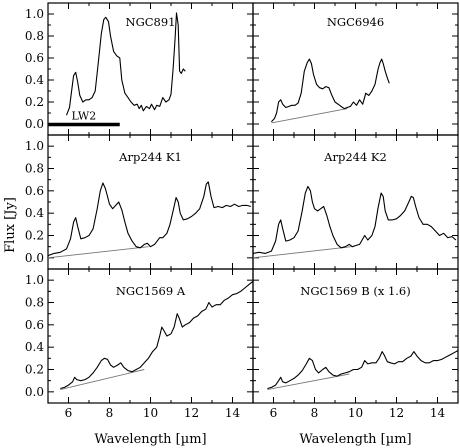 The width and height of the screenshot is (460, 448). I want to click on panel-label: NGC1569 B (x 1.6), so click(355, 291).